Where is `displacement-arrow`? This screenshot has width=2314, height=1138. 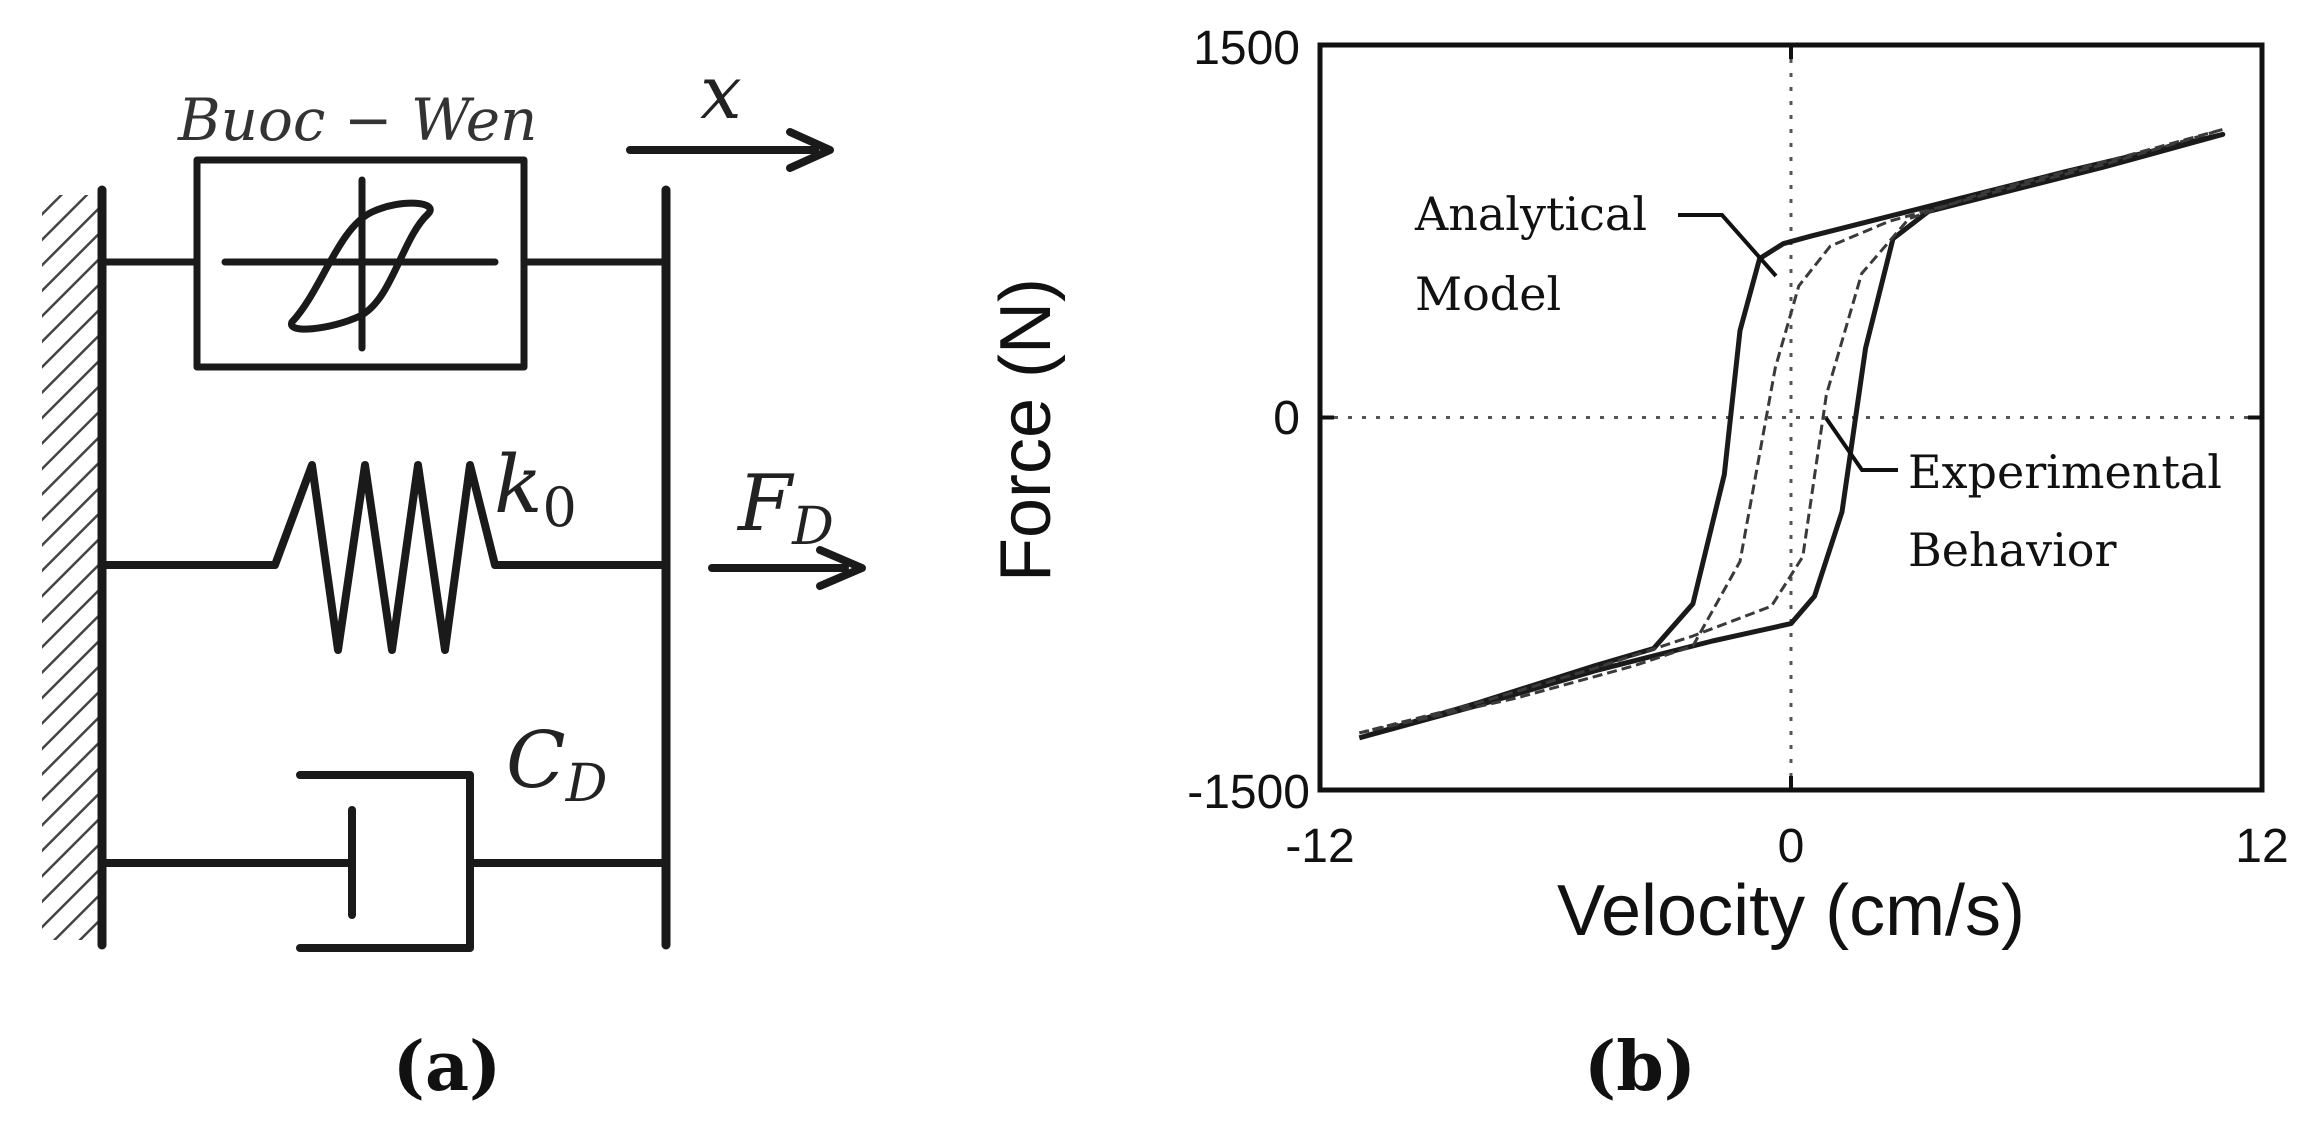 displacement-arrow is located at coordinates (730, 150).